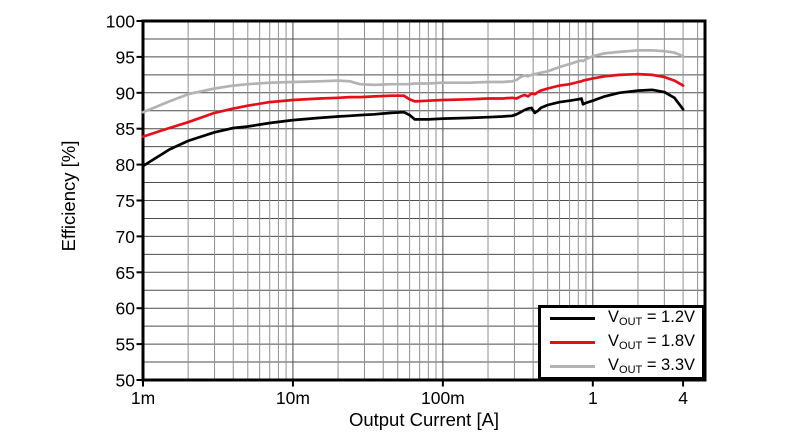 This screenshot has width=788, height=447. What do you see at coordinates (125, 57) in the screenshot?
I see `y-tick-label: 95` at bounding box center [125, 57].